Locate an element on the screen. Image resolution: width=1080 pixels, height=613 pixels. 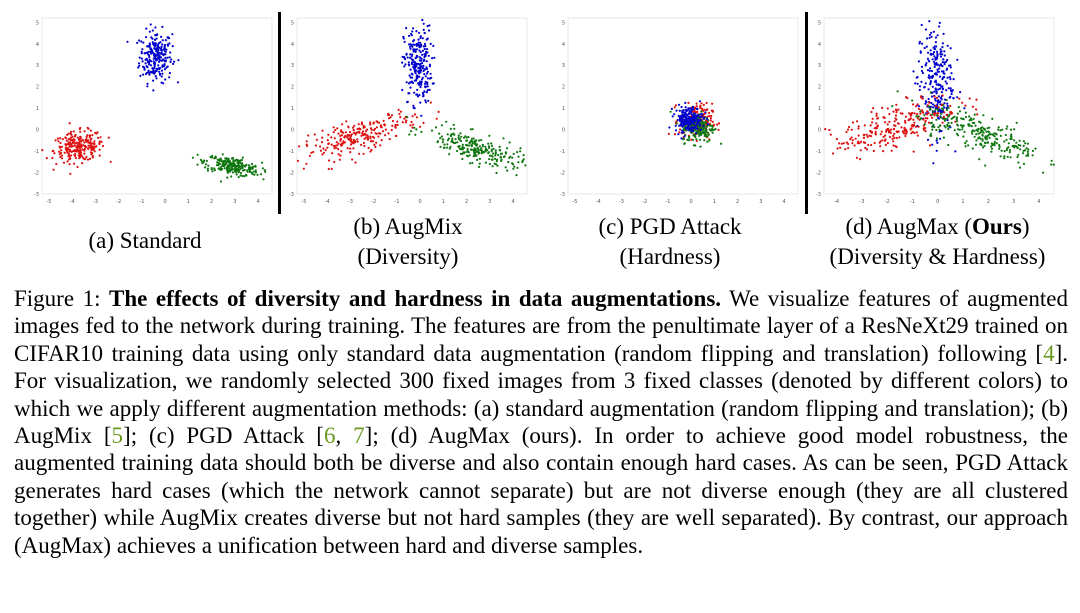
subcaption-c: (c) PGD Attack (Hardness) is located at coordinates (670, 242).